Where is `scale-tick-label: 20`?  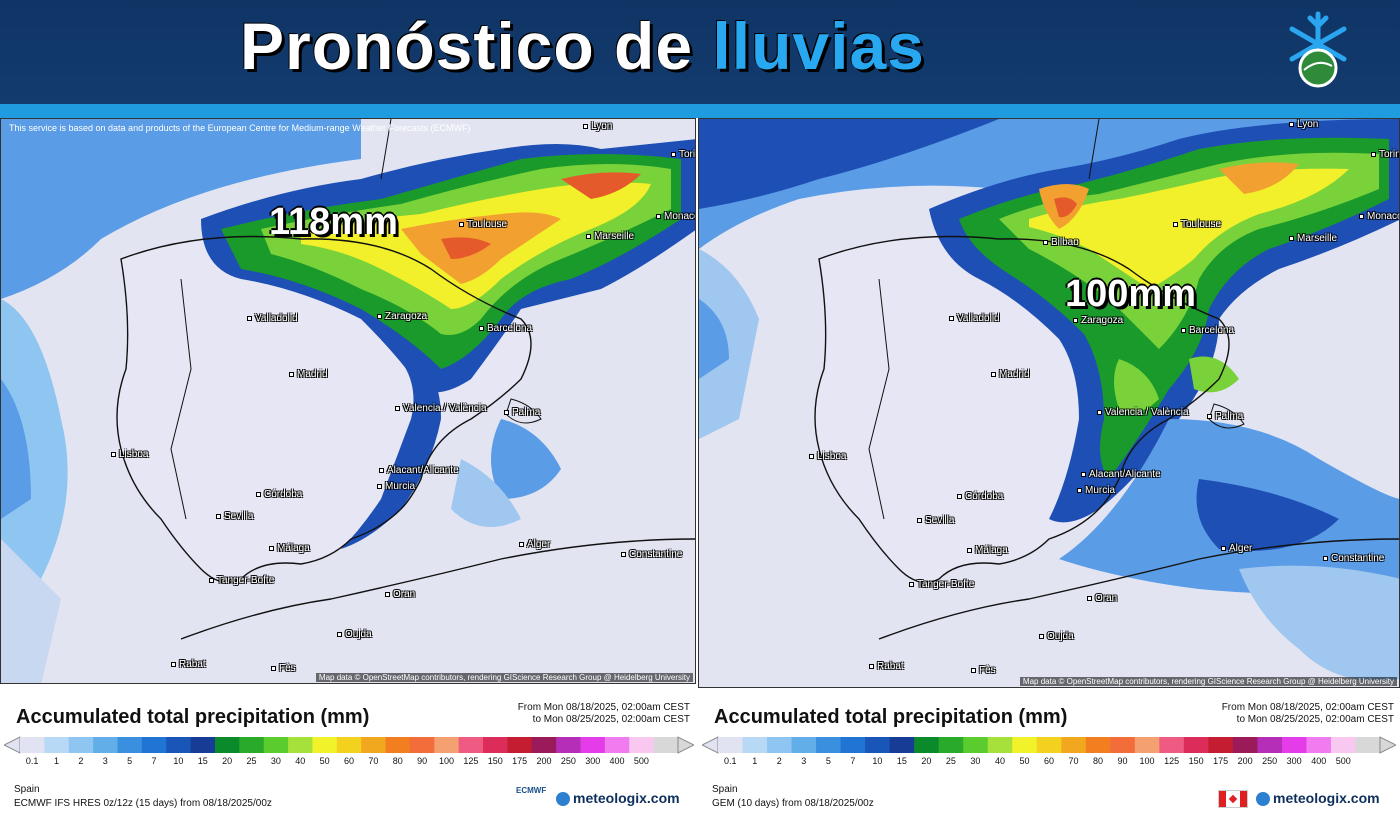 scale-tick-label: 20 is located at coordinates (227, 761).